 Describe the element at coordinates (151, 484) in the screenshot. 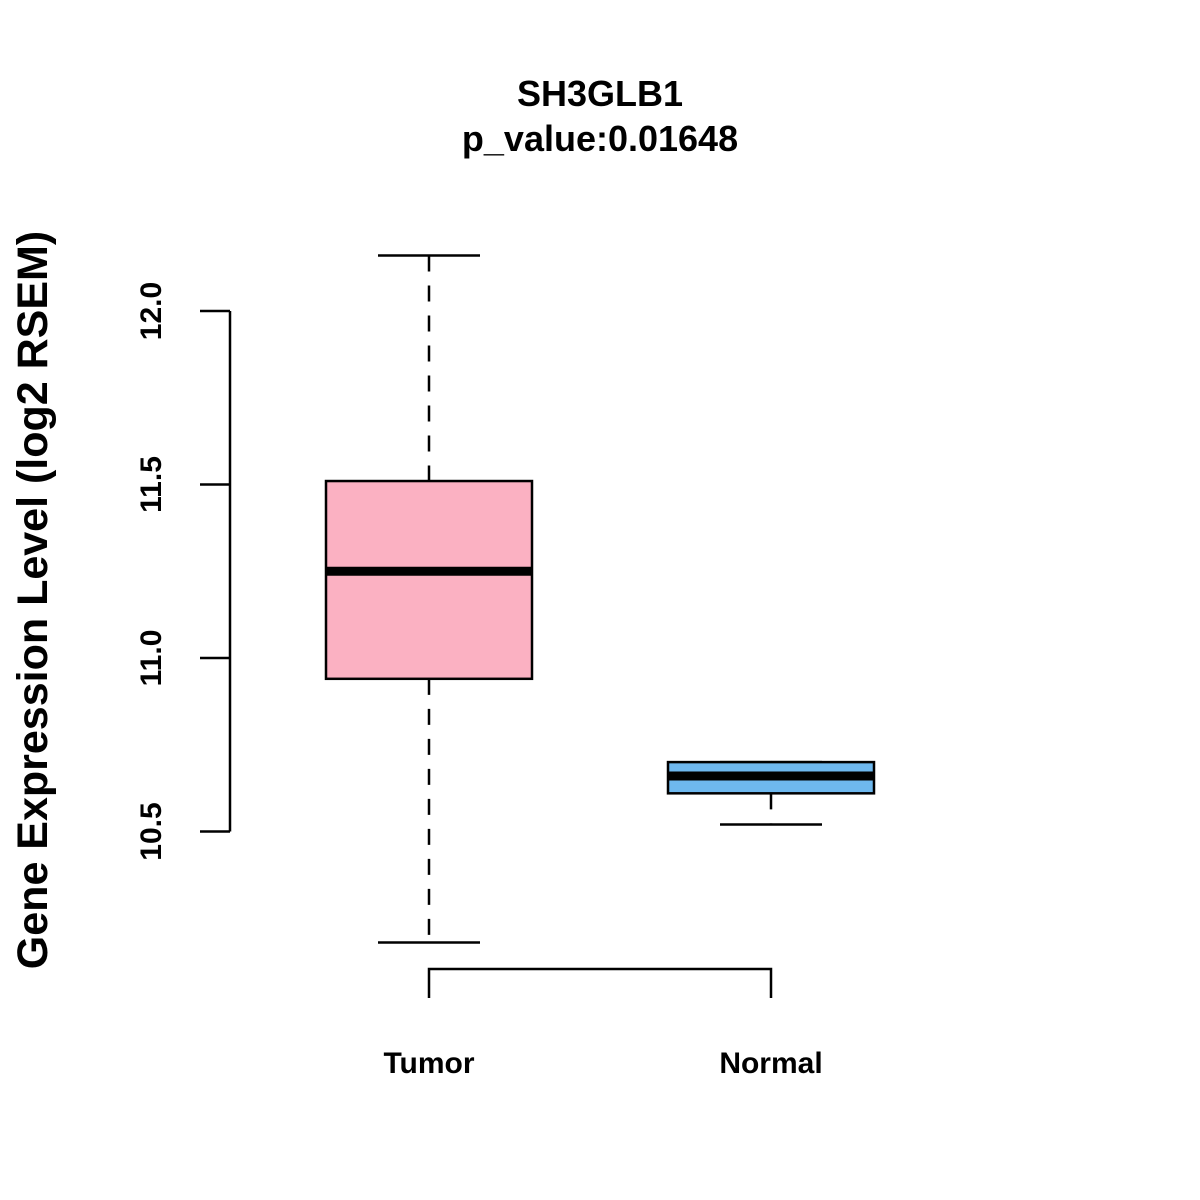

I see `y-tick-label: 11.5` at that location.